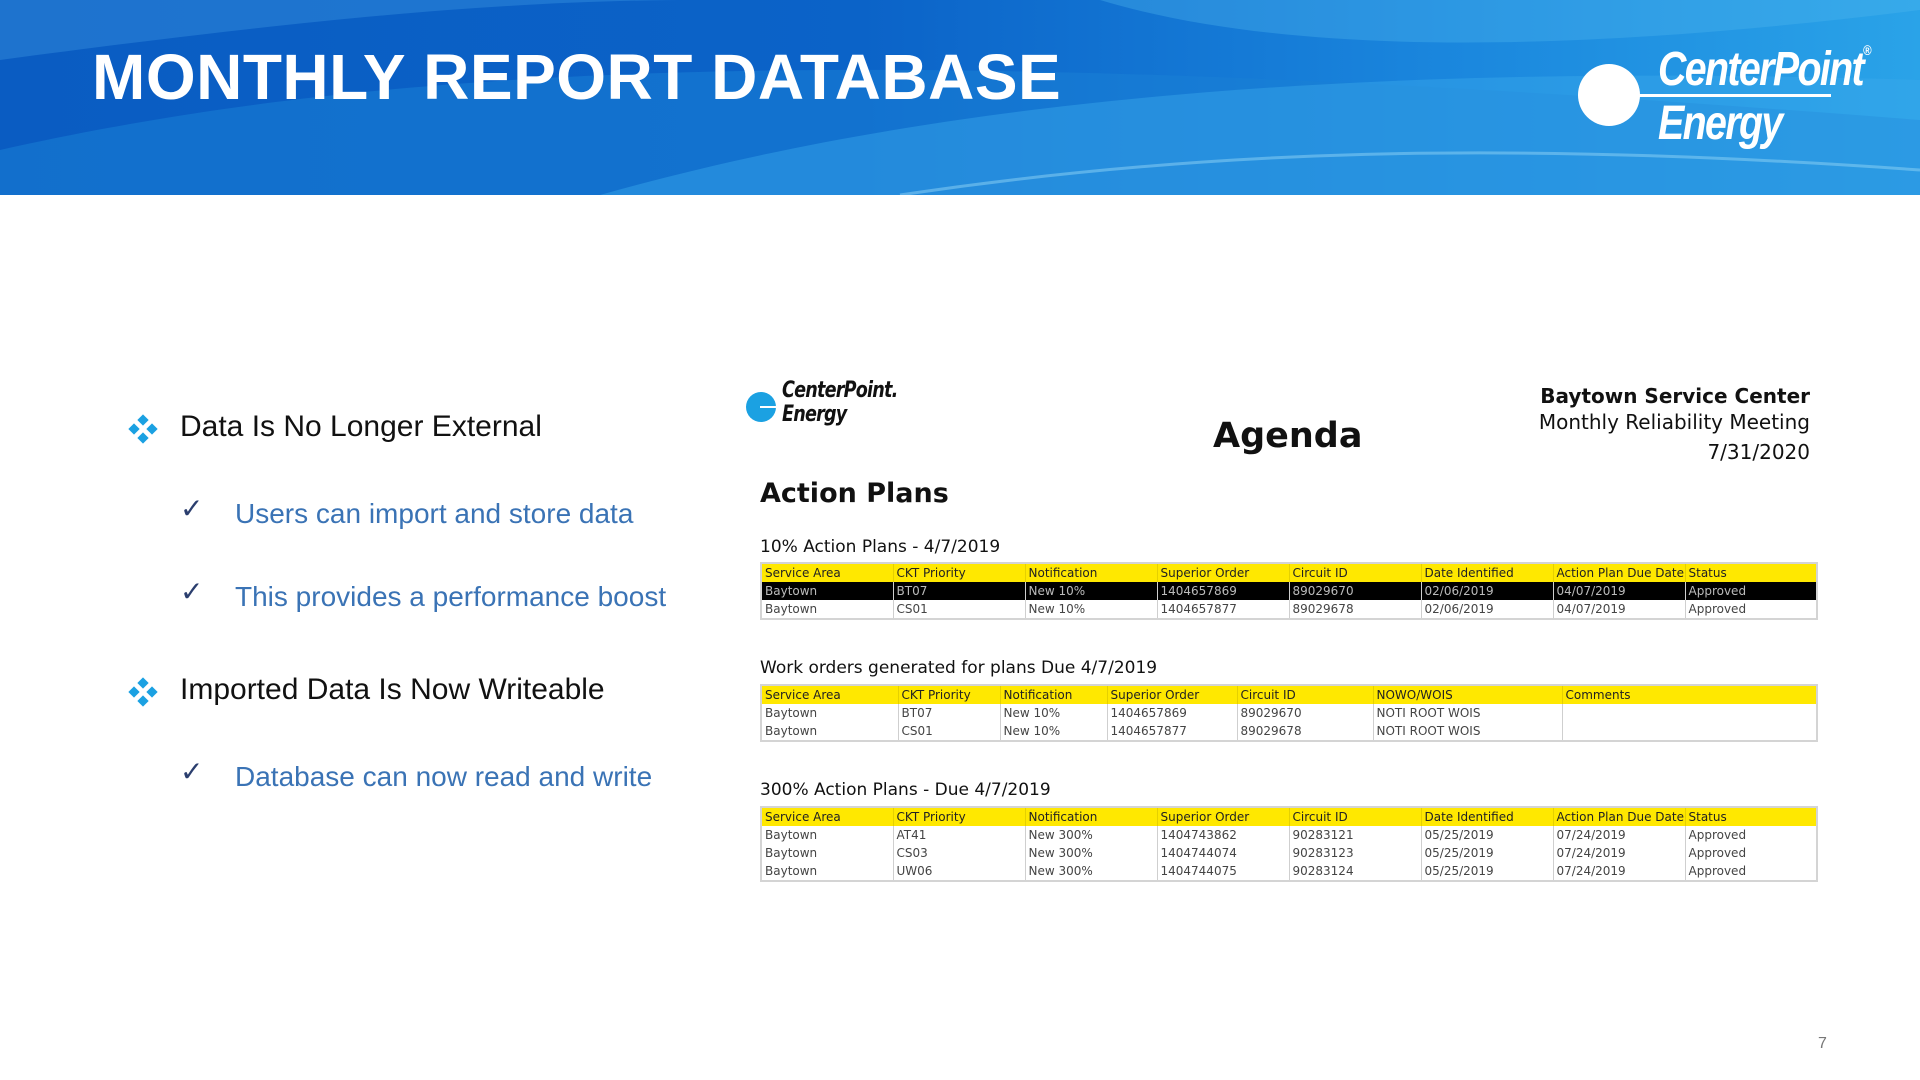  What do you see at coordinates (1758, 452) in the screenshot?
I see `meeting-date: 7/31/2020` at bounding box center [1758, 452].